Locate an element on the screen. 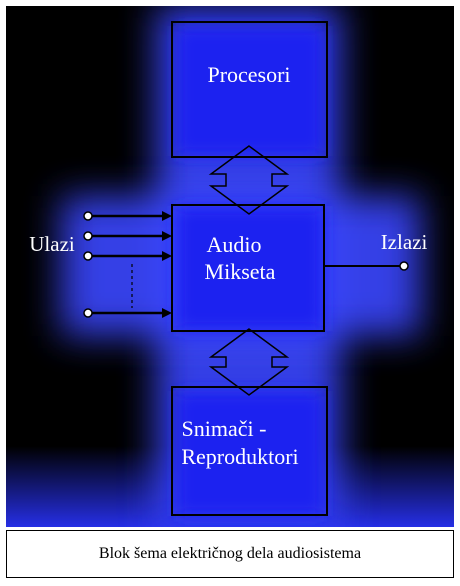 The width and height of the screenshot is (460, 586). figure-caption: Blok šema električnog dela audiosistema is located at coordinates (230, 553).